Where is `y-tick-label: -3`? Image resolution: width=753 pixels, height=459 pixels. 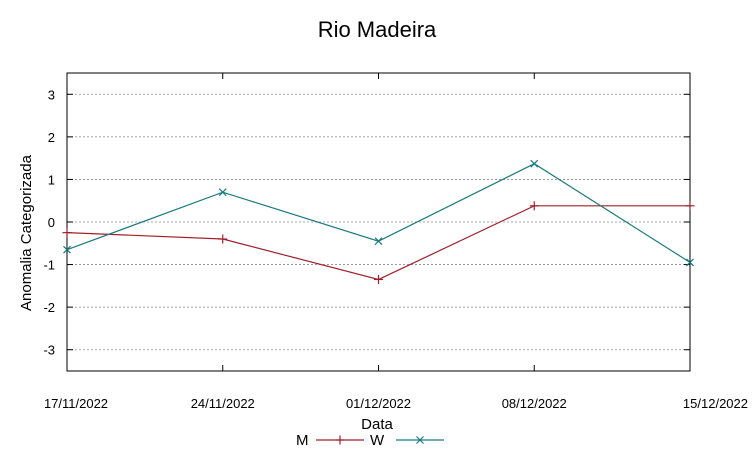
y-tick-label: -3 is located at coordinates (49, 350).